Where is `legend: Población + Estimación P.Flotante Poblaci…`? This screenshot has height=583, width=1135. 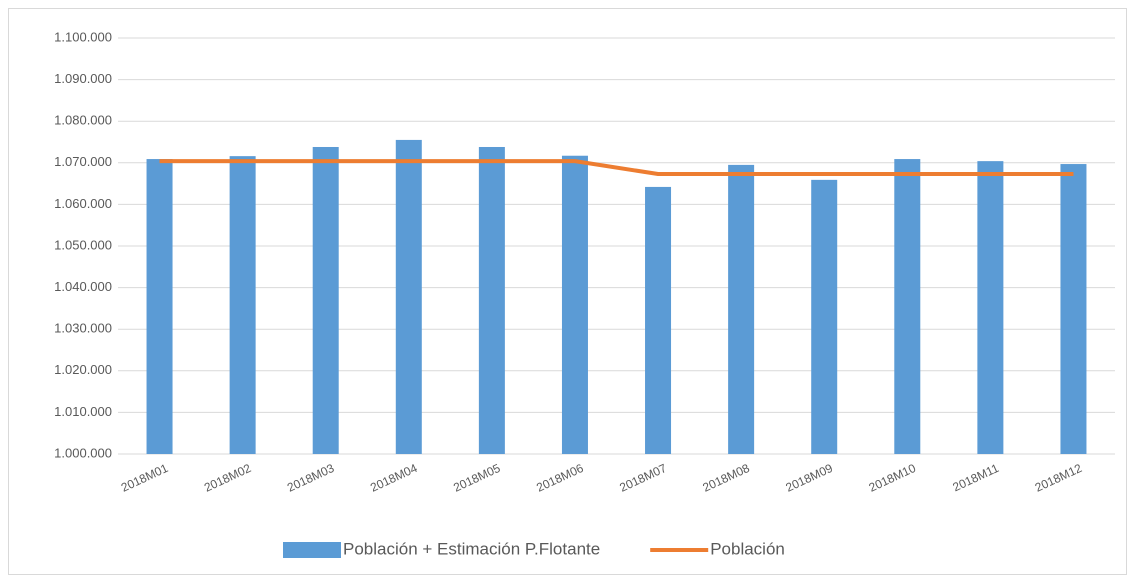 legend: Población + Estimación P.Flotante Poblaci… is located at coordinates (534, 548).